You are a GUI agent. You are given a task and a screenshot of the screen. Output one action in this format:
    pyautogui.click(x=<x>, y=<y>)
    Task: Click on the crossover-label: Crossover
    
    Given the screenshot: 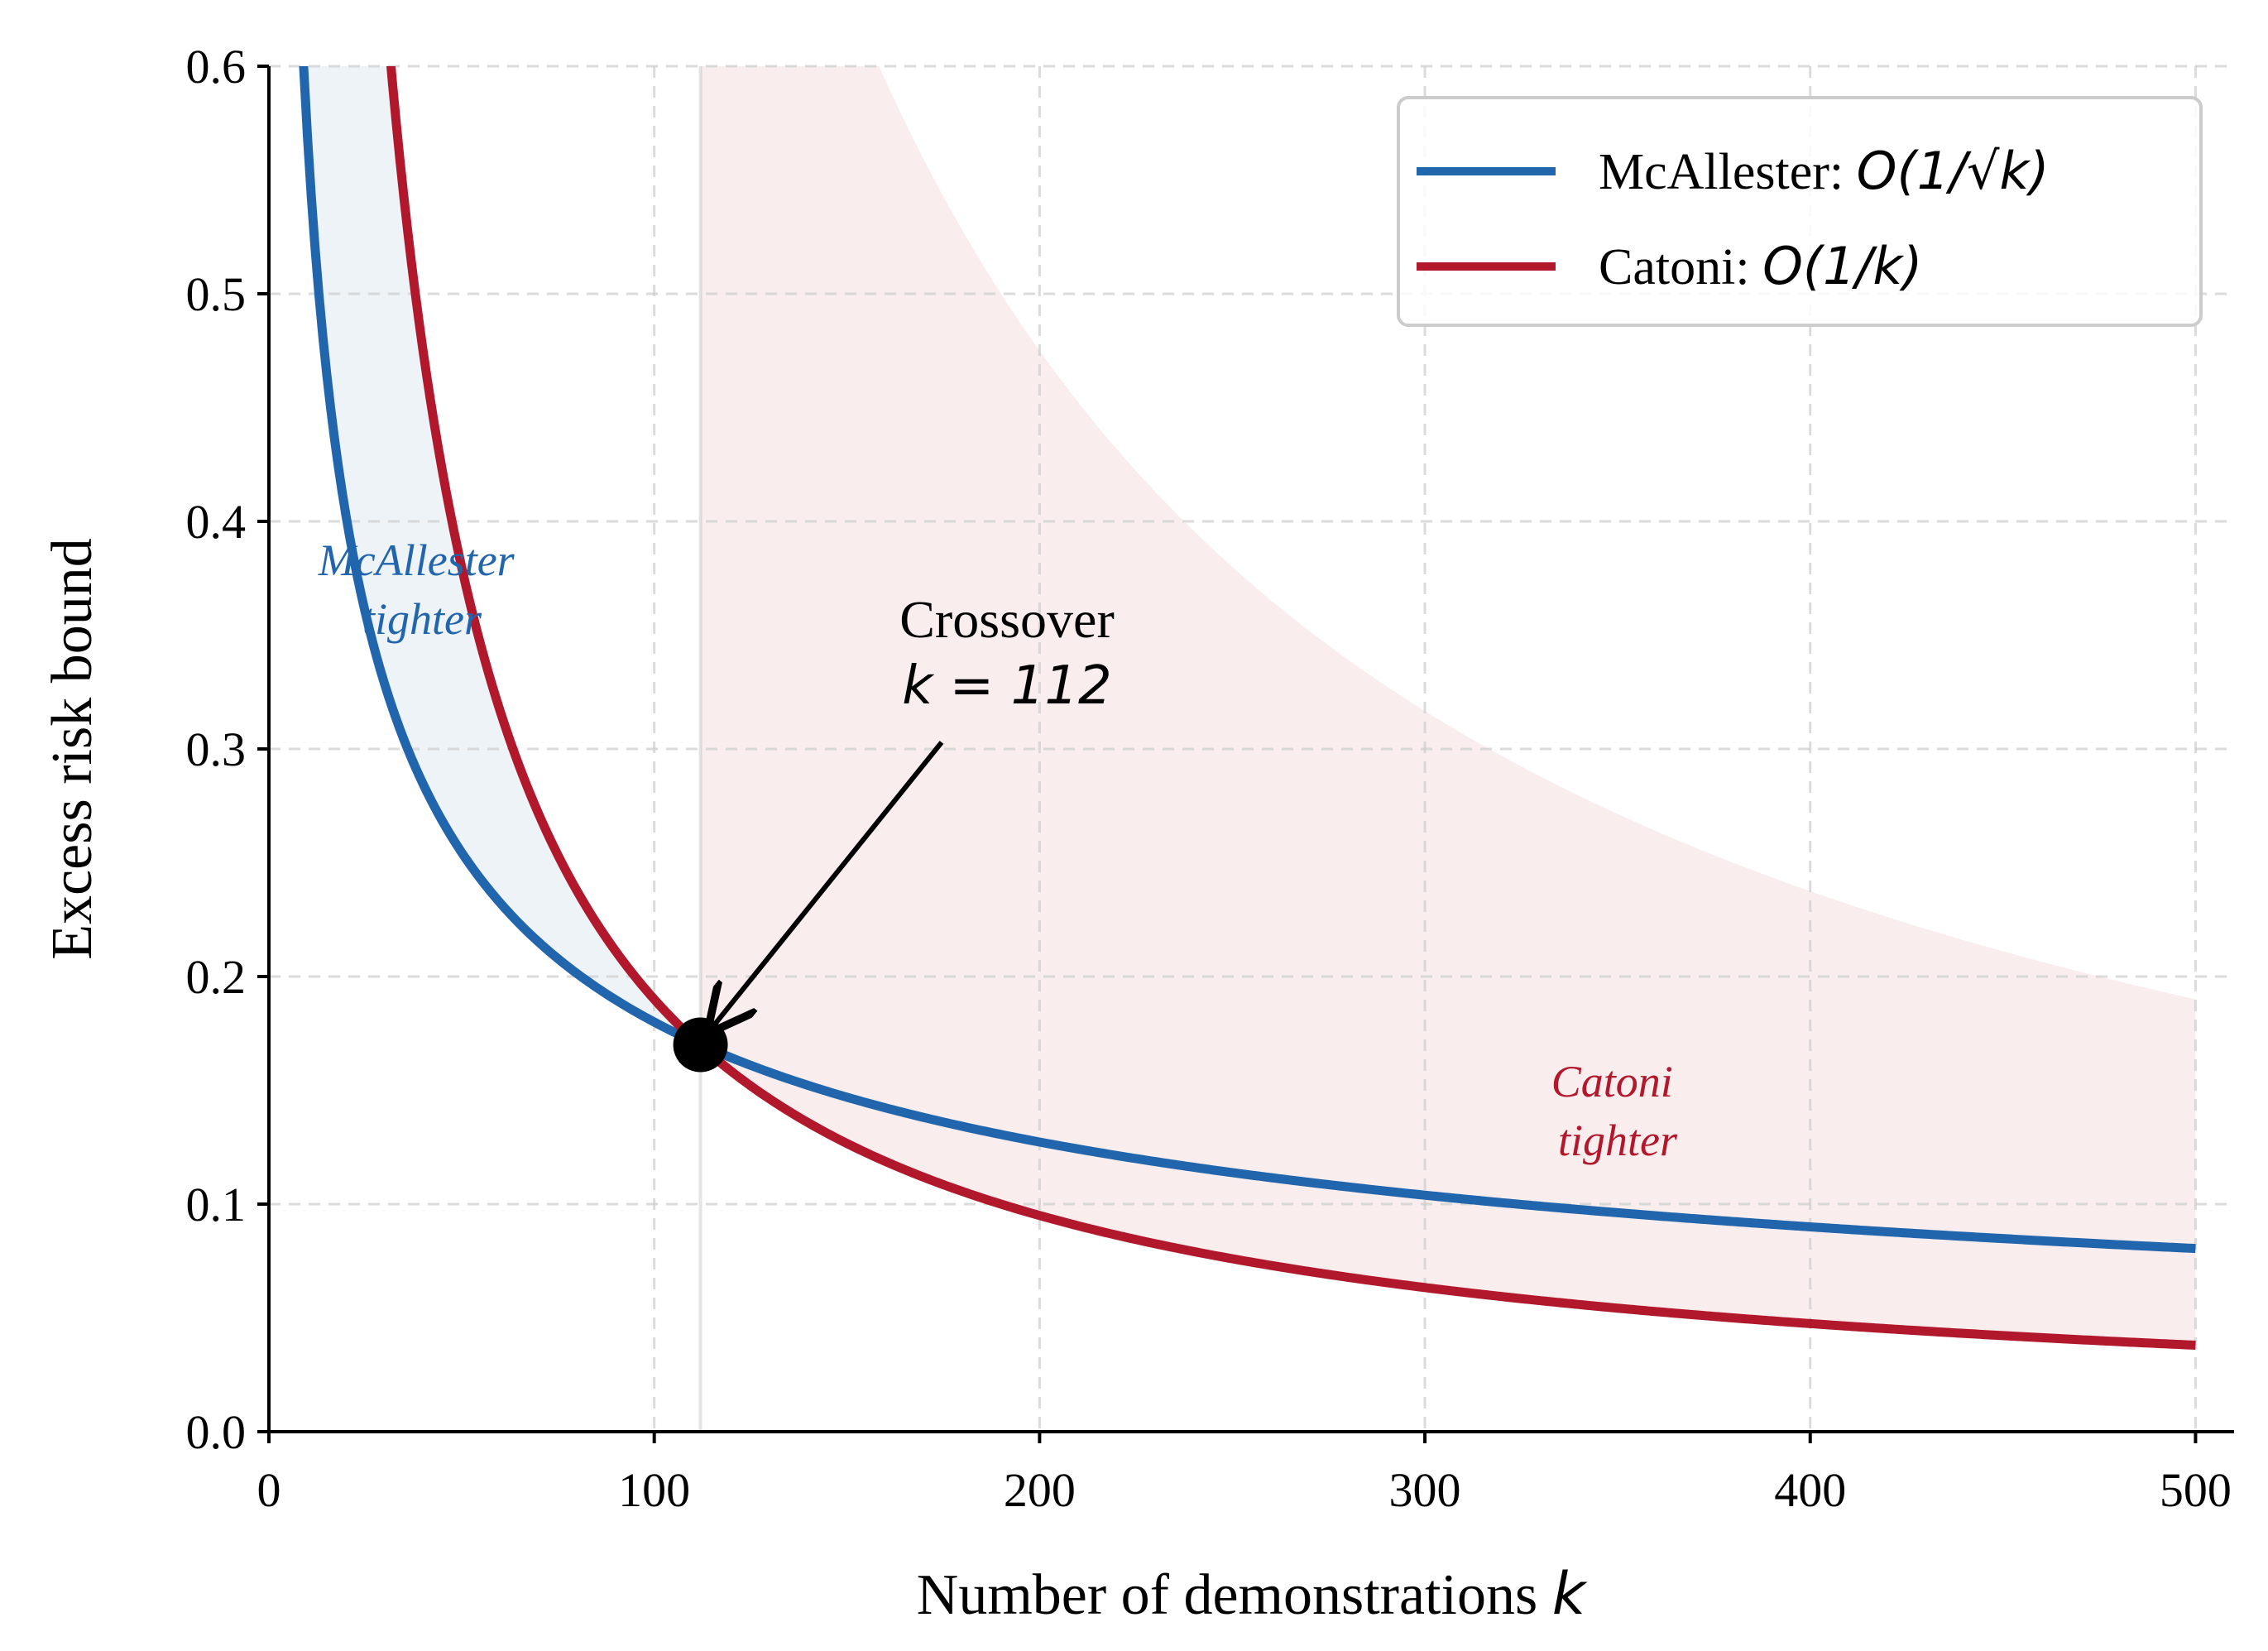 What is the action you would take?
    pyautogui.click(x=1007, y=619)
    